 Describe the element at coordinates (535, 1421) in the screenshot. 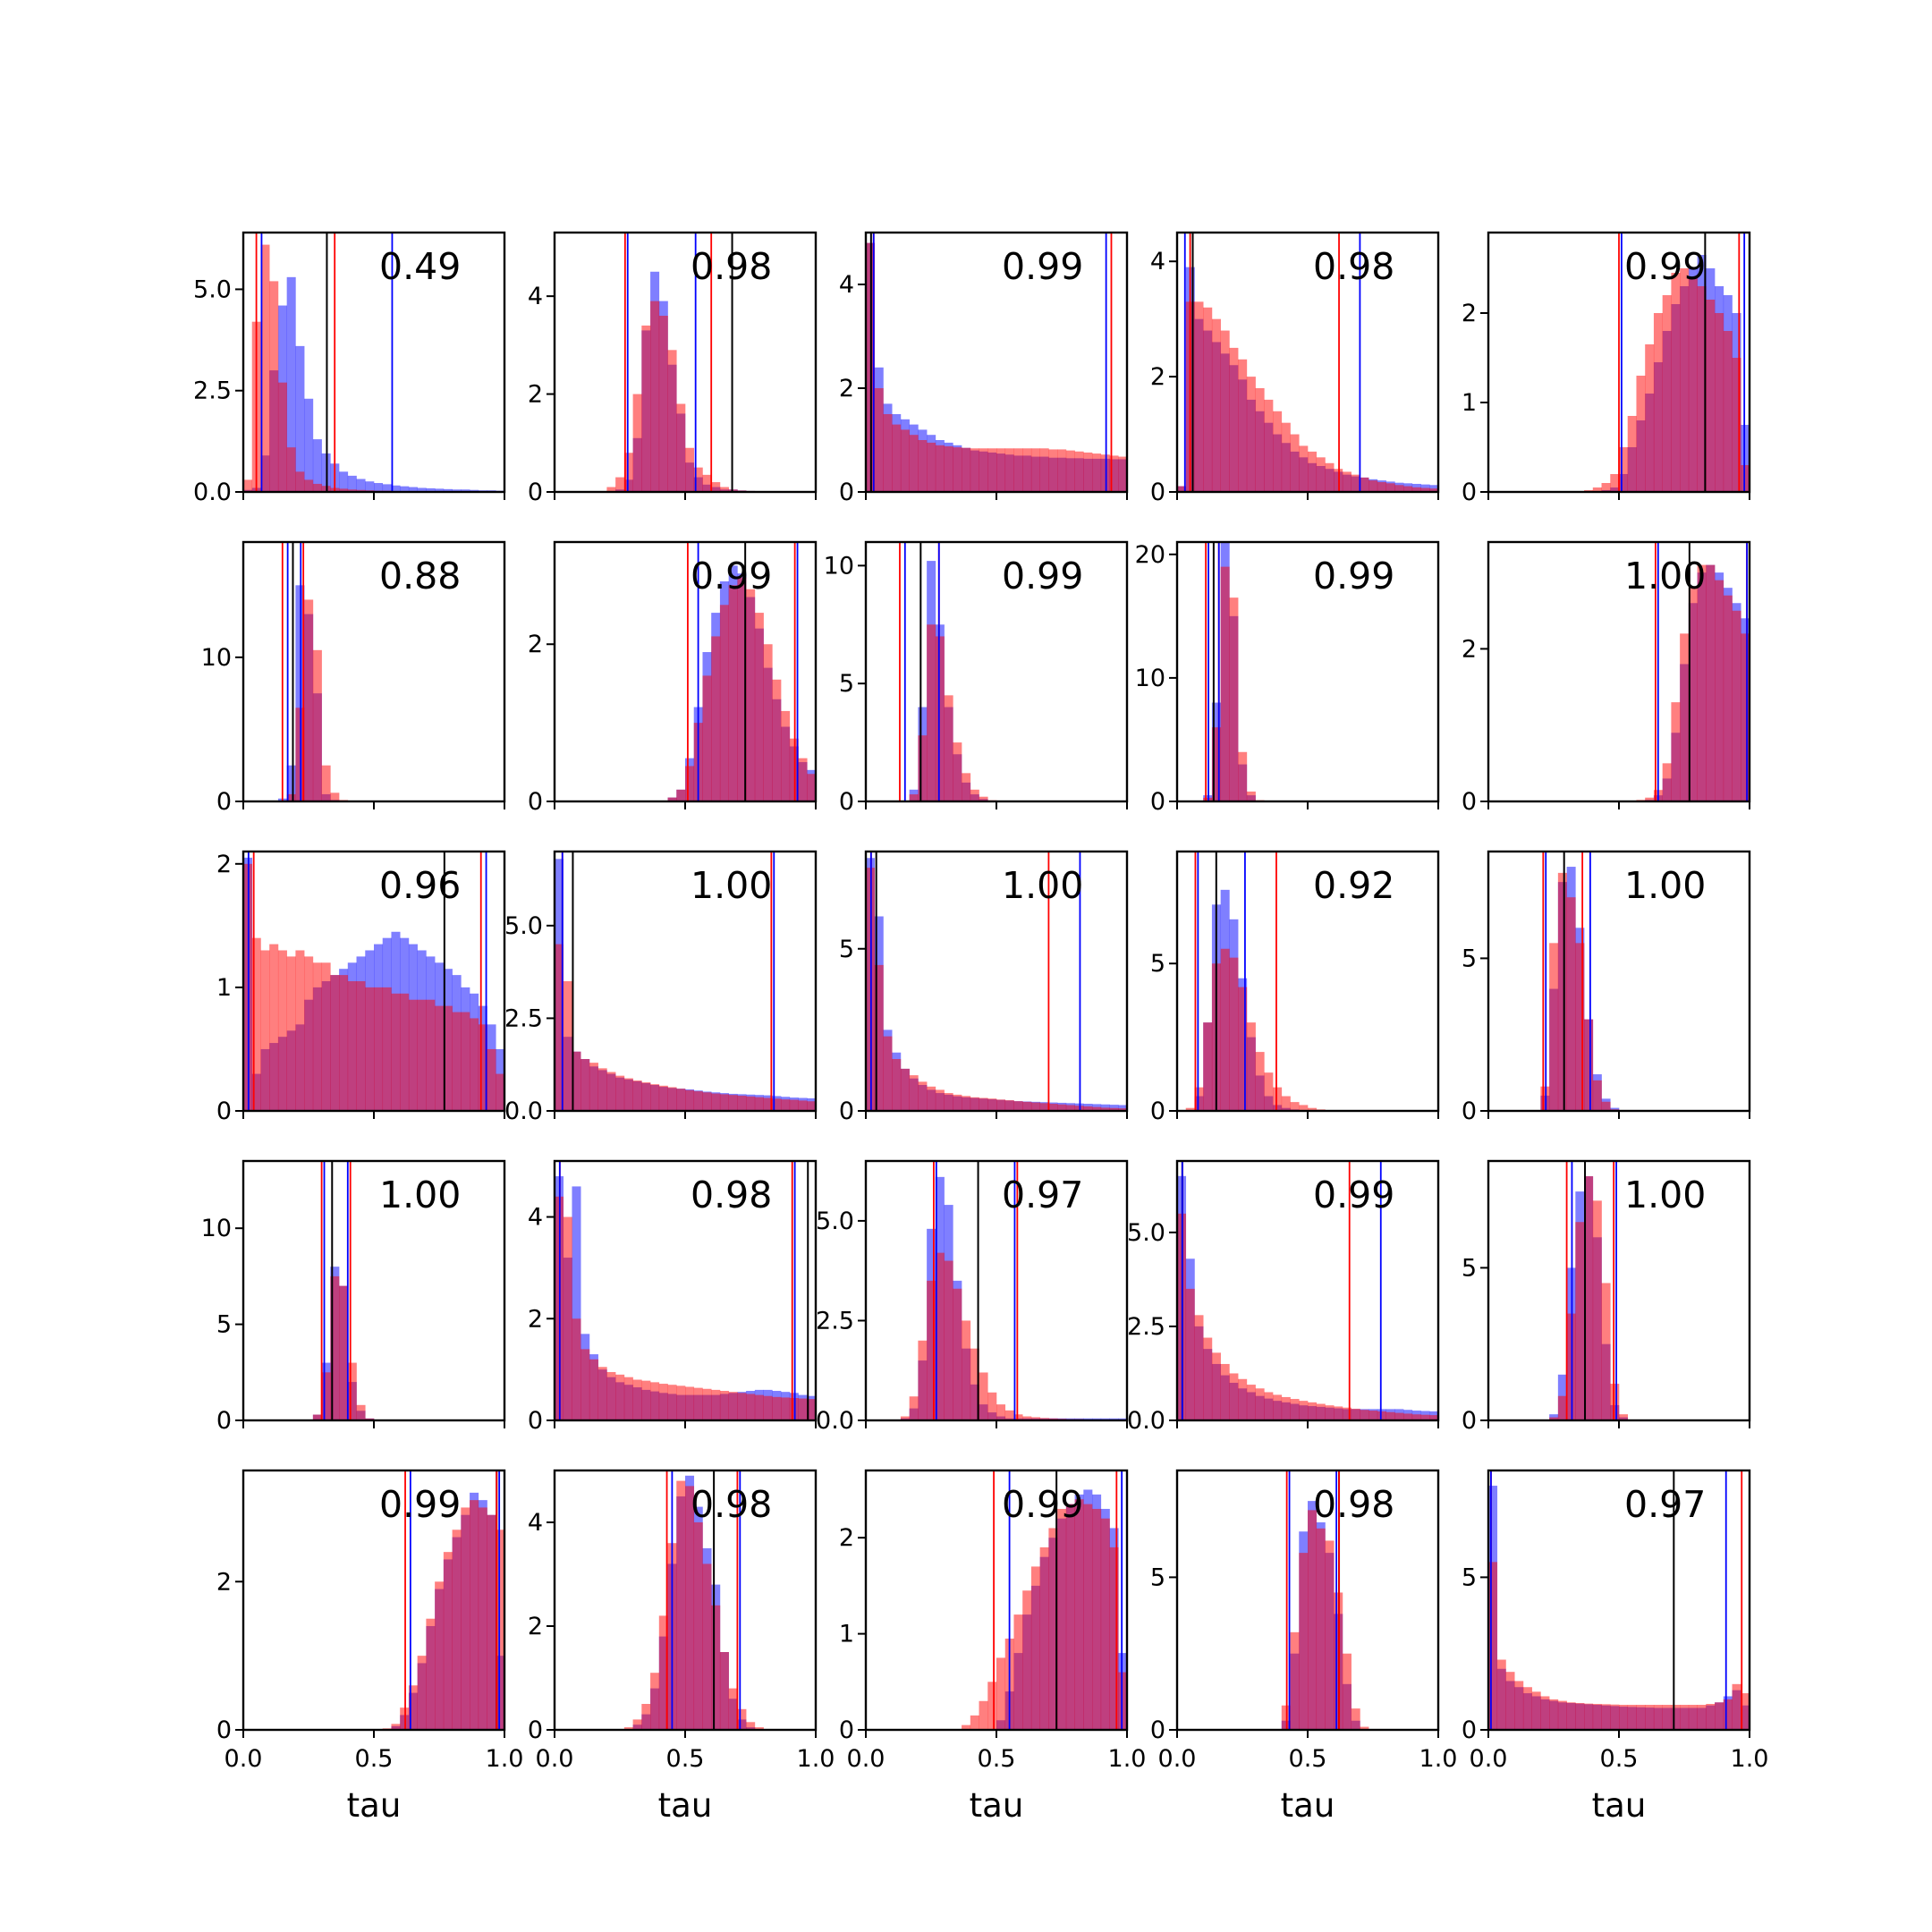

I see `y-tick-label: 0` at that location.